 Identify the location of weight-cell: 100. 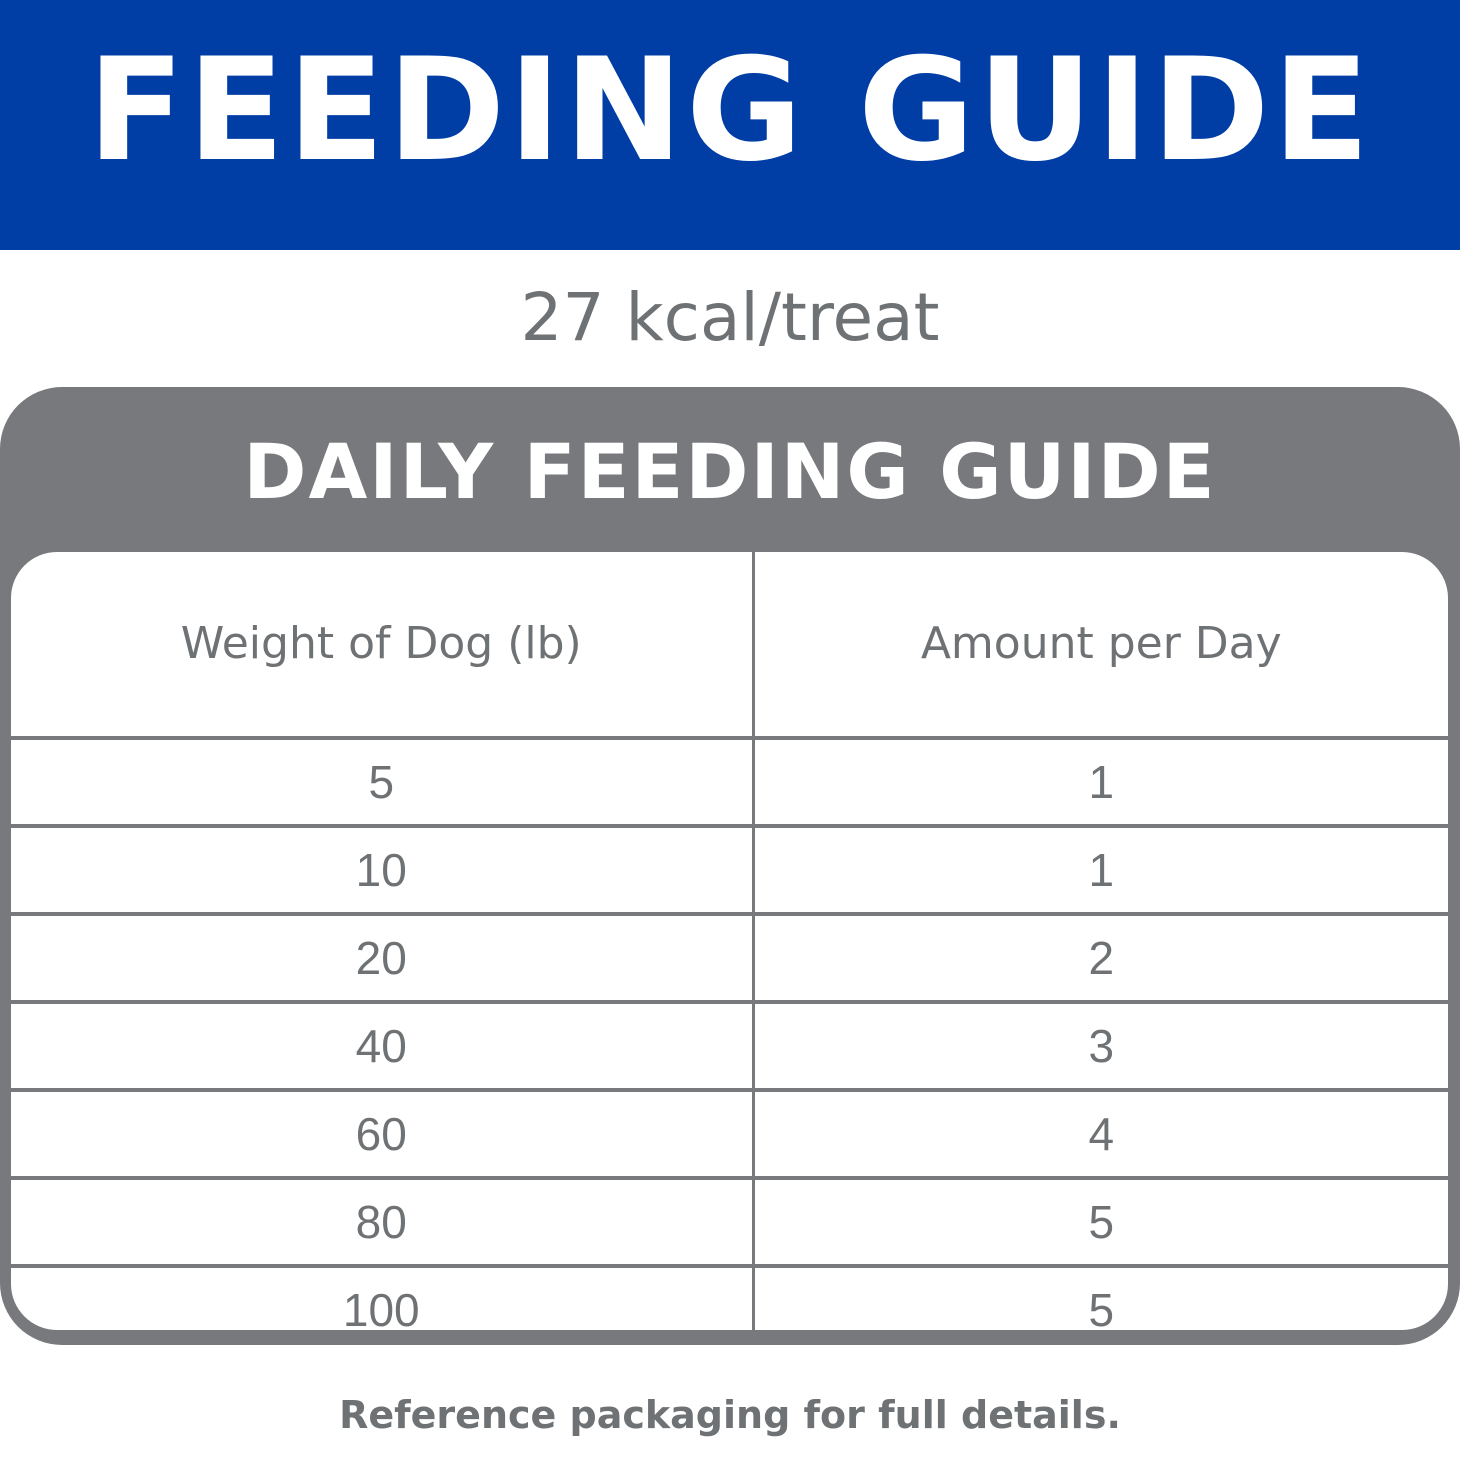
(383, 1297).